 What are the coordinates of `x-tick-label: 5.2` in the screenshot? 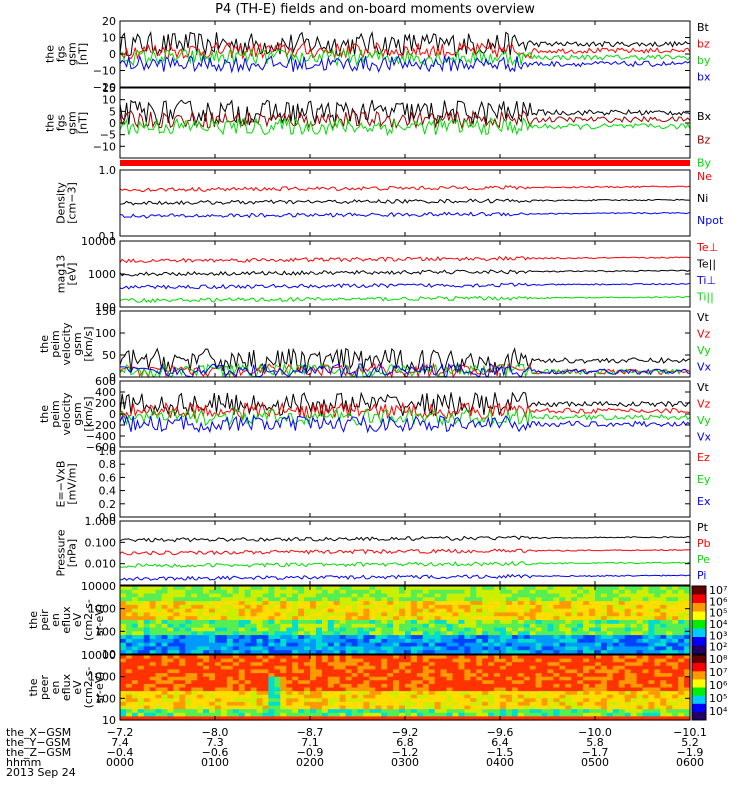 It's located at (690, 742).